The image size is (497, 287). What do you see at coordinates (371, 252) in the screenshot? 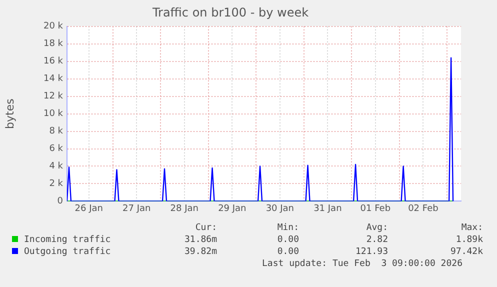
I see `text: 121.93` at bounding box center [371, 252].